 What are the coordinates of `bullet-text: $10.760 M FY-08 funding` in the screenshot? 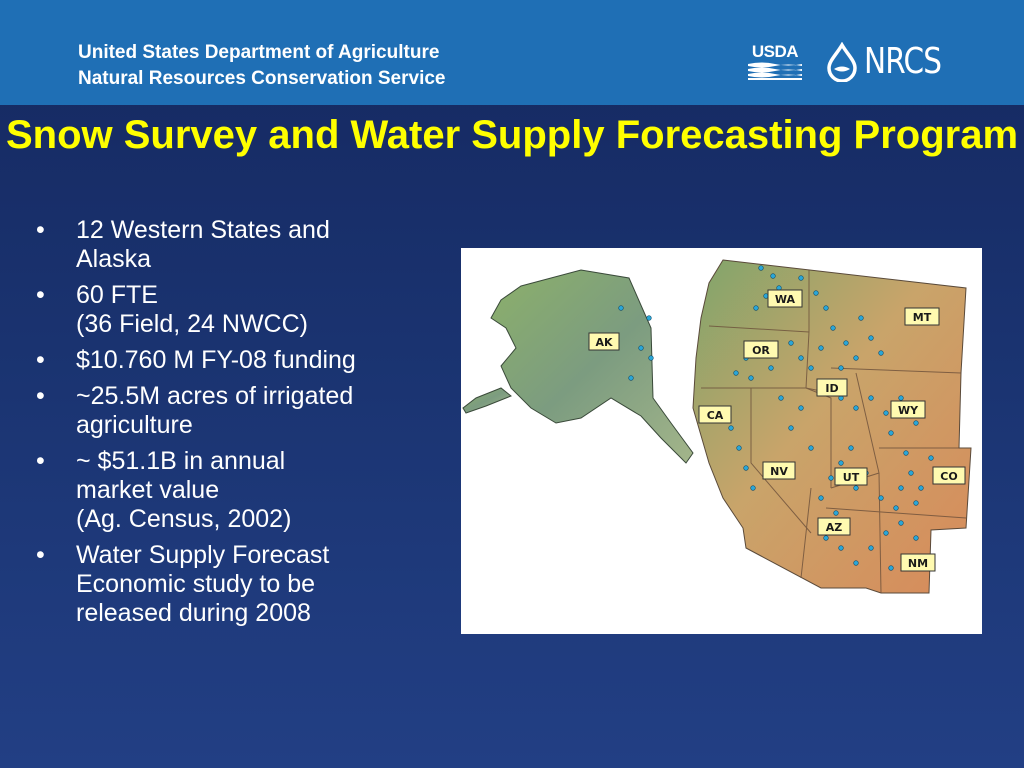 It's located at (216, 360).